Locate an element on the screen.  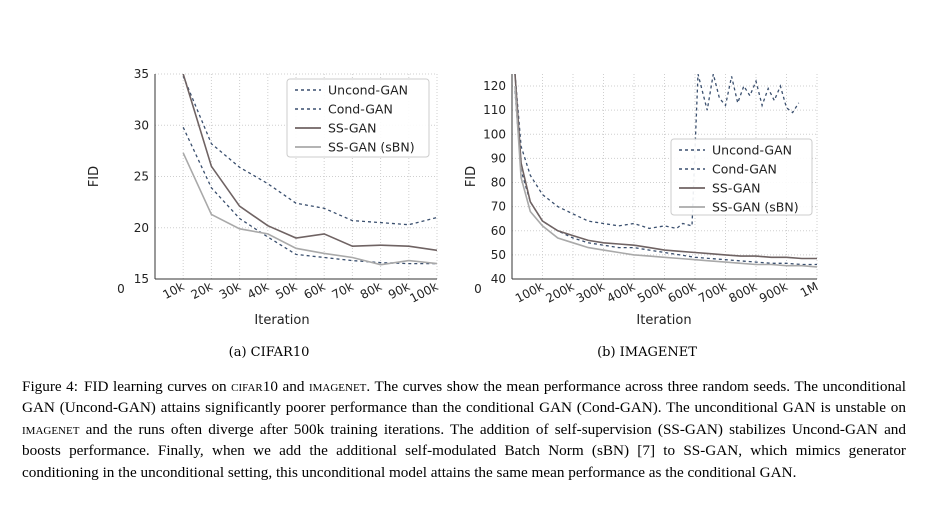
x-tick-label: 40k is located at coordinates (258, 290).